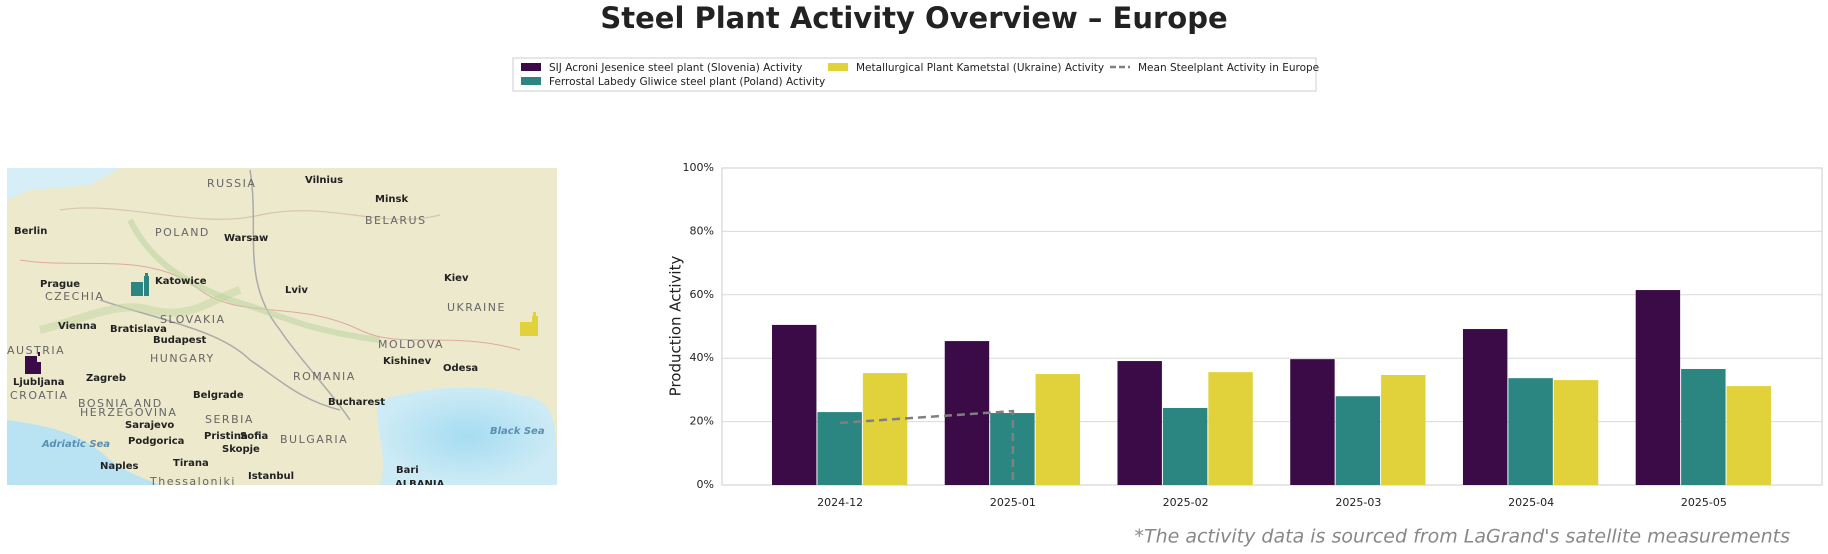 The height and width of the screenshot is (554, 1828). I want to click on map-label: Bursa, so click(16, 3).